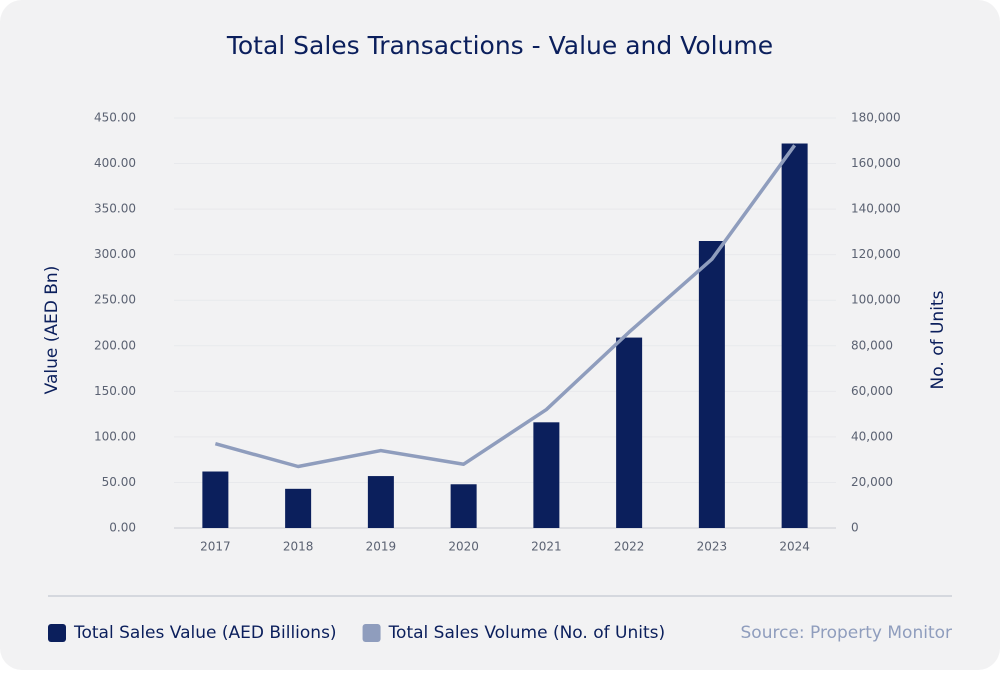  What do you see at coordinates (463, 547) in the screenshot?
I see `x-tick-label: 2020` at bounding box center [463, 547].